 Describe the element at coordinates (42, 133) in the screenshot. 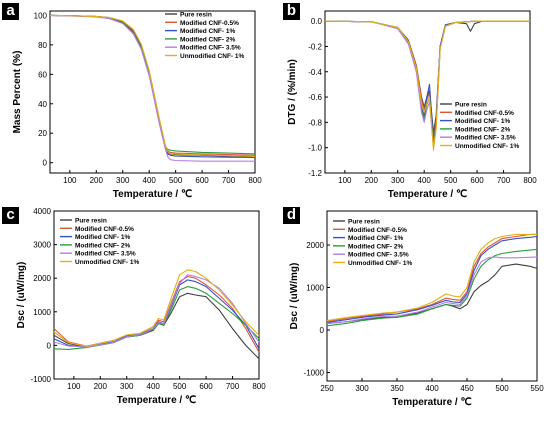

I see `y-tick-label: 20` at that location.